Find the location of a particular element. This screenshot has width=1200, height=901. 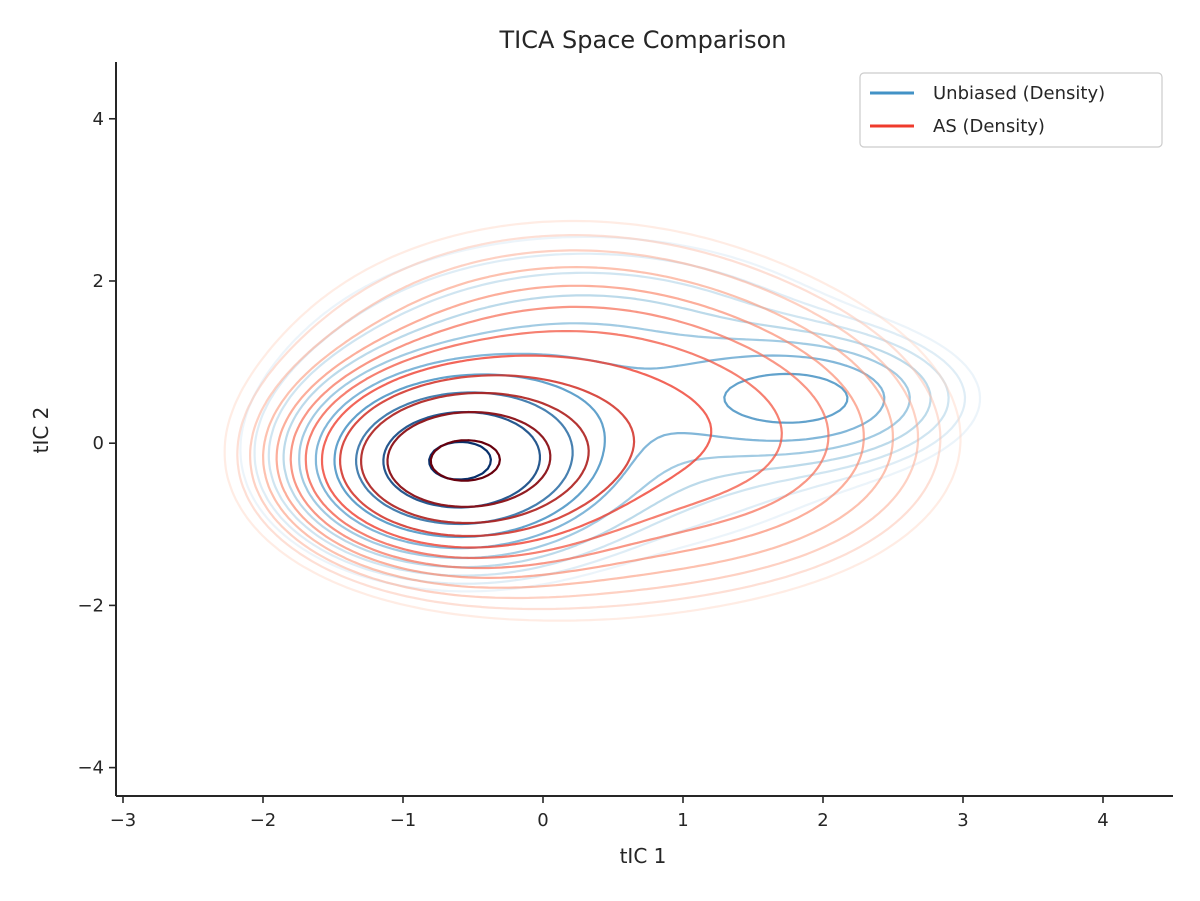

legend-box is located at coordinates (1011, 110).